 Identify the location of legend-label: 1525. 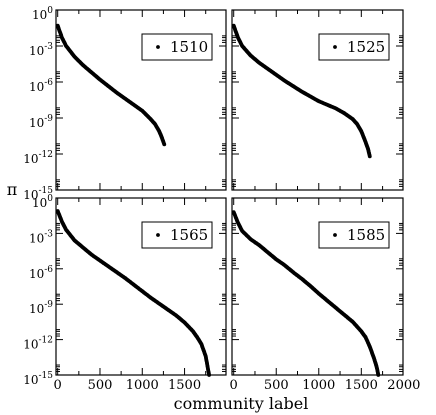
(366, 47).